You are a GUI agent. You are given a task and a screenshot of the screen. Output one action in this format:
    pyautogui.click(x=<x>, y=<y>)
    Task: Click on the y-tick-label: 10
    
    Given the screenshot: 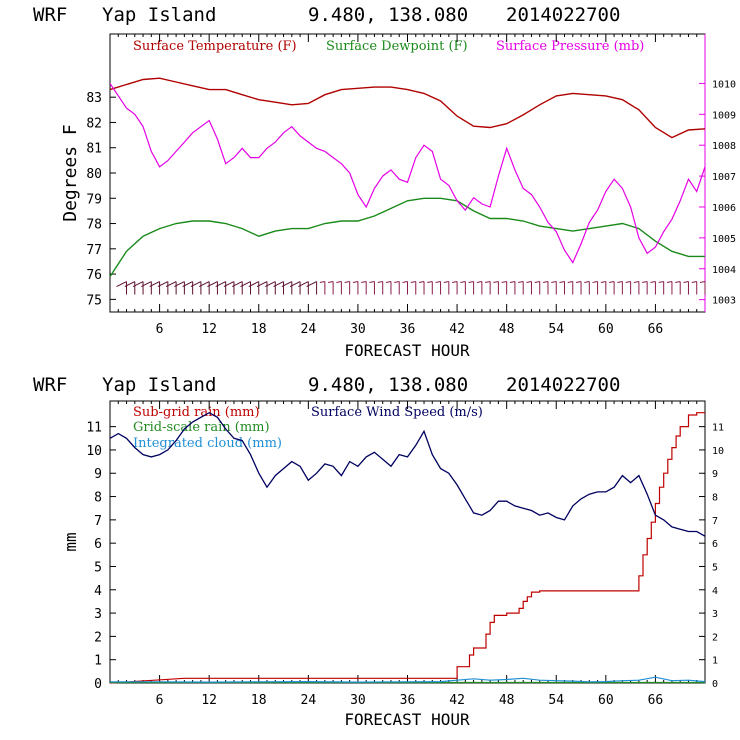 What is the action you would take?
    pyautogui.click(x=94, y=451)
    